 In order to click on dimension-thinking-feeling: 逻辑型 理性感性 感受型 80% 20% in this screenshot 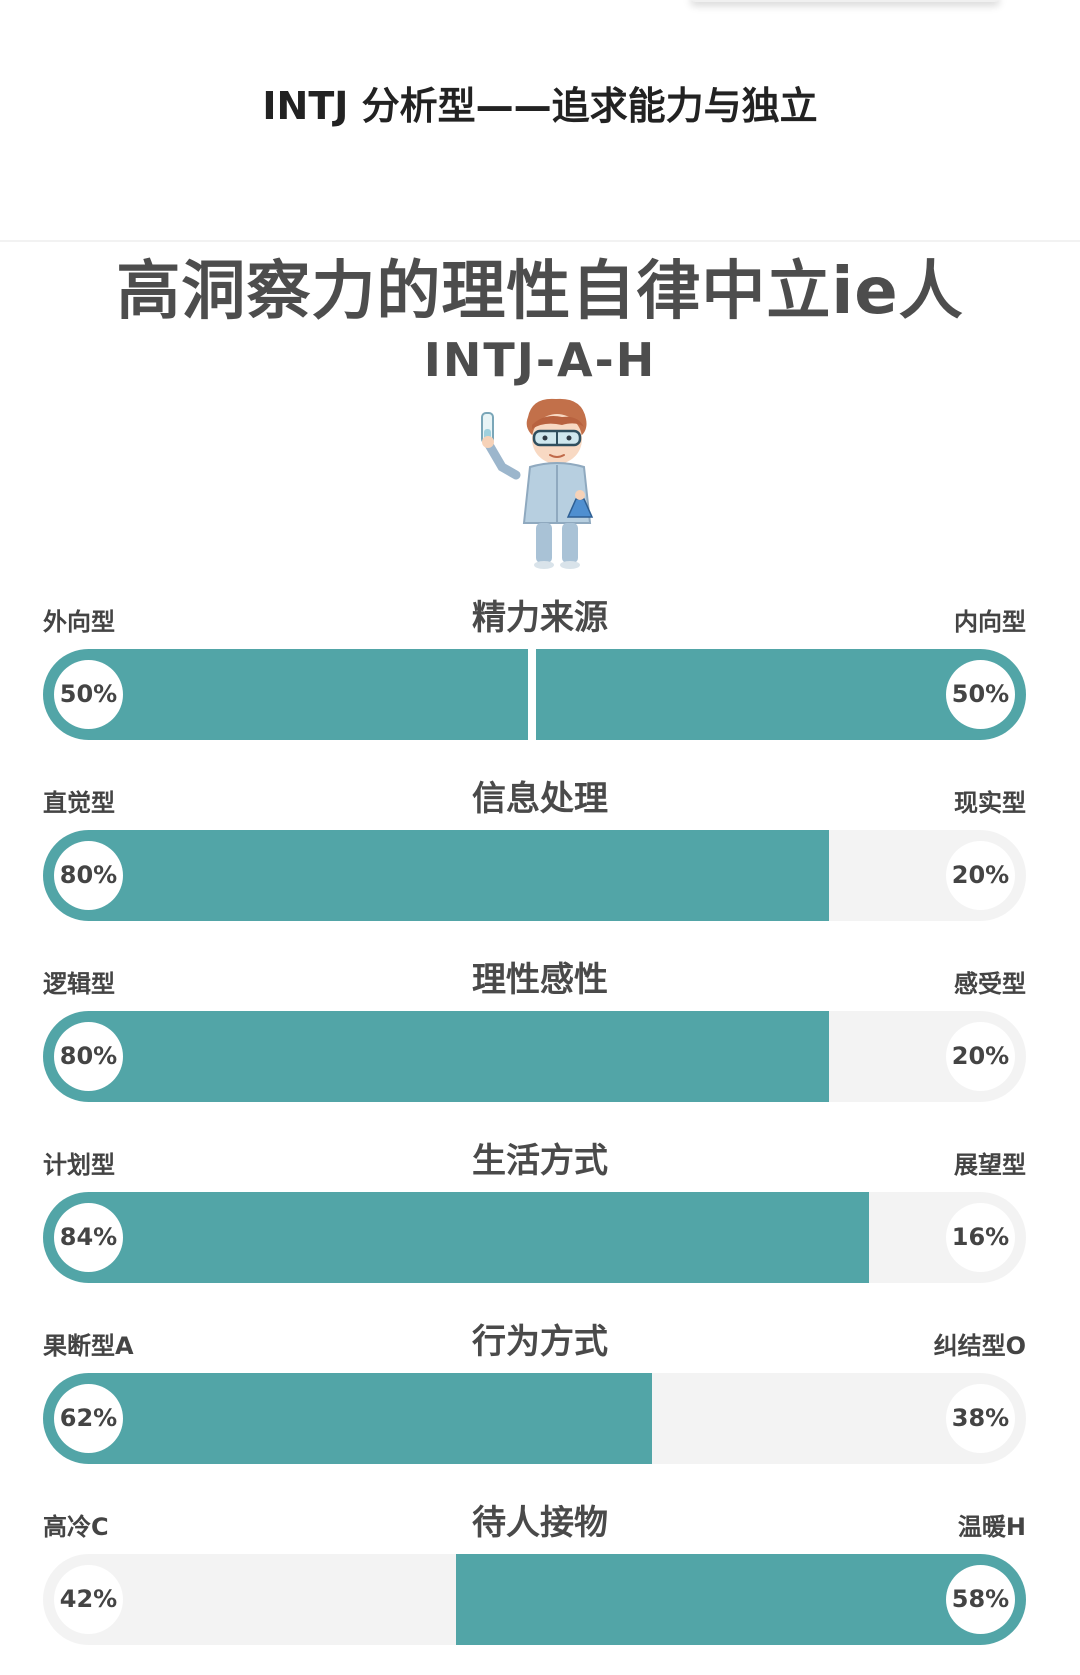, I will do `click(540, 1032)`.